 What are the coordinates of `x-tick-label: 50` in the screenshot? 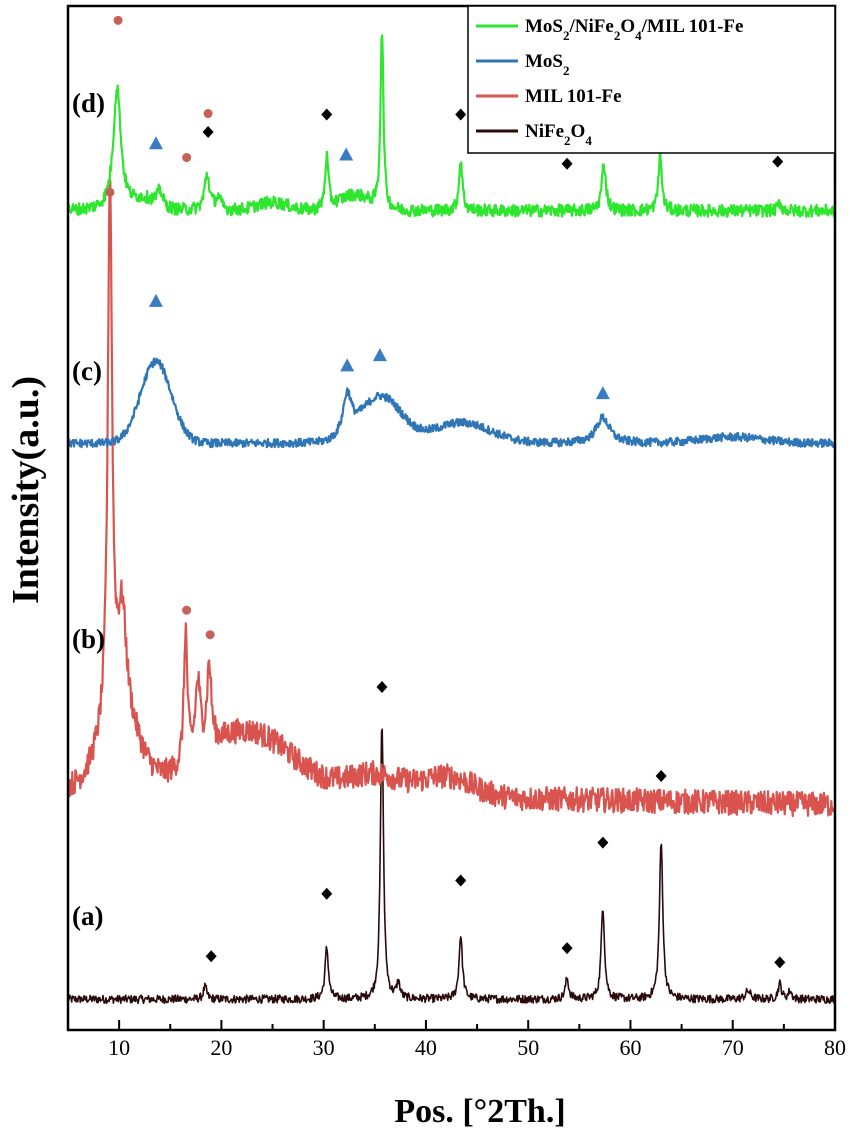 It's located at (528, 1047).